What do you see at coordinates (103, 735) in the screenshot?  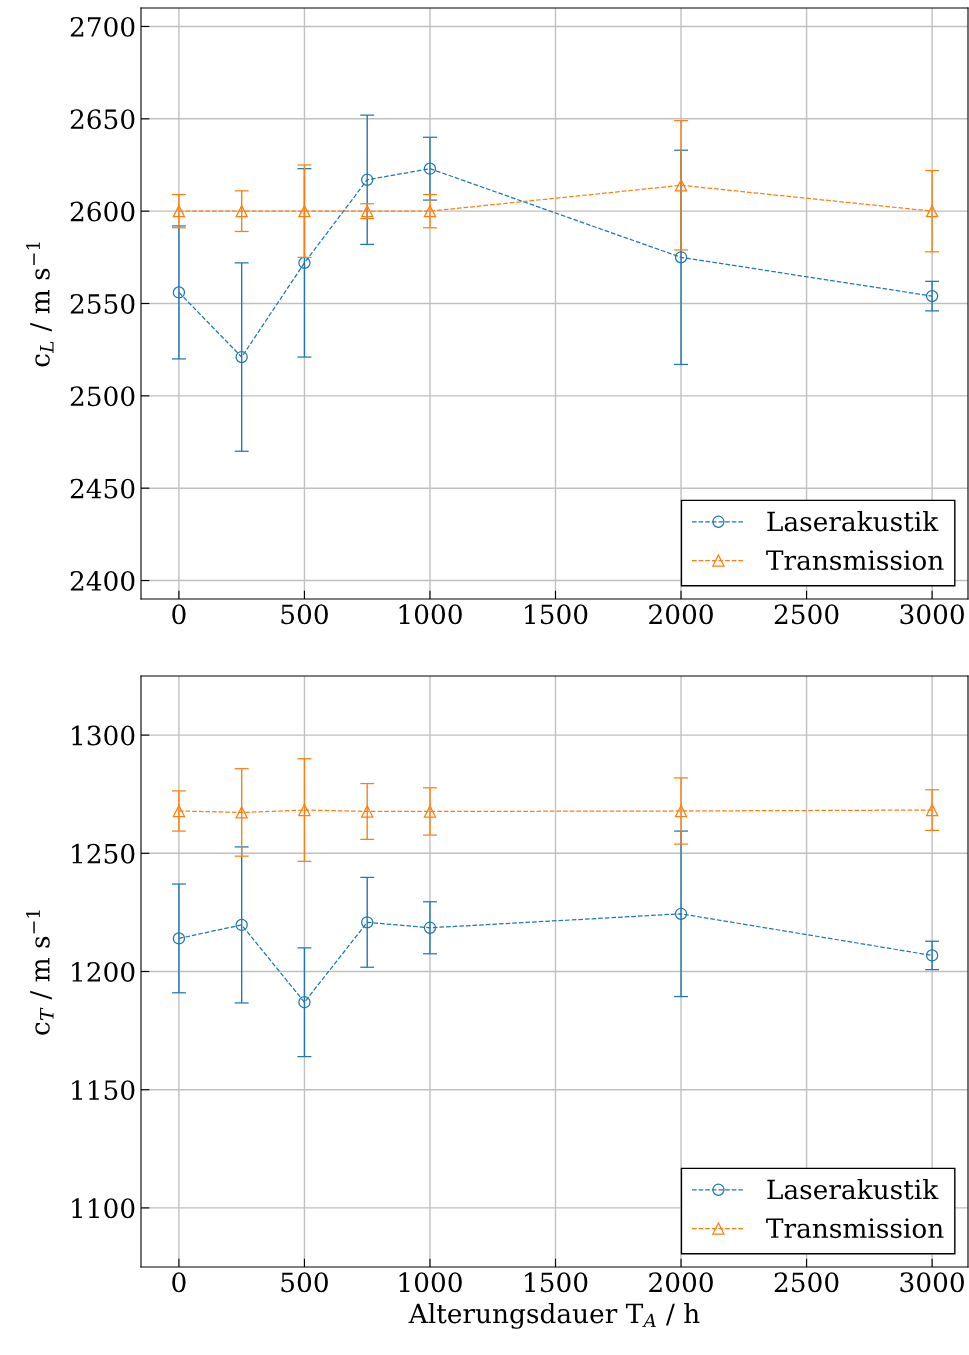 I see `y-tick-label: 1300` at bounding box center [103, 735].